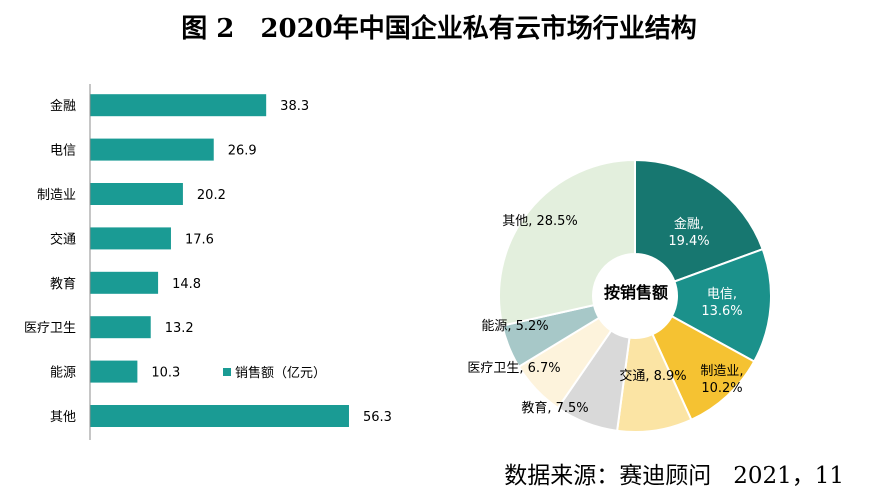  What do you see at coordinates (722, 294) in the screenshot?
I see `donut-slice-label-line: 电信,` at bounding box center [722, 294].